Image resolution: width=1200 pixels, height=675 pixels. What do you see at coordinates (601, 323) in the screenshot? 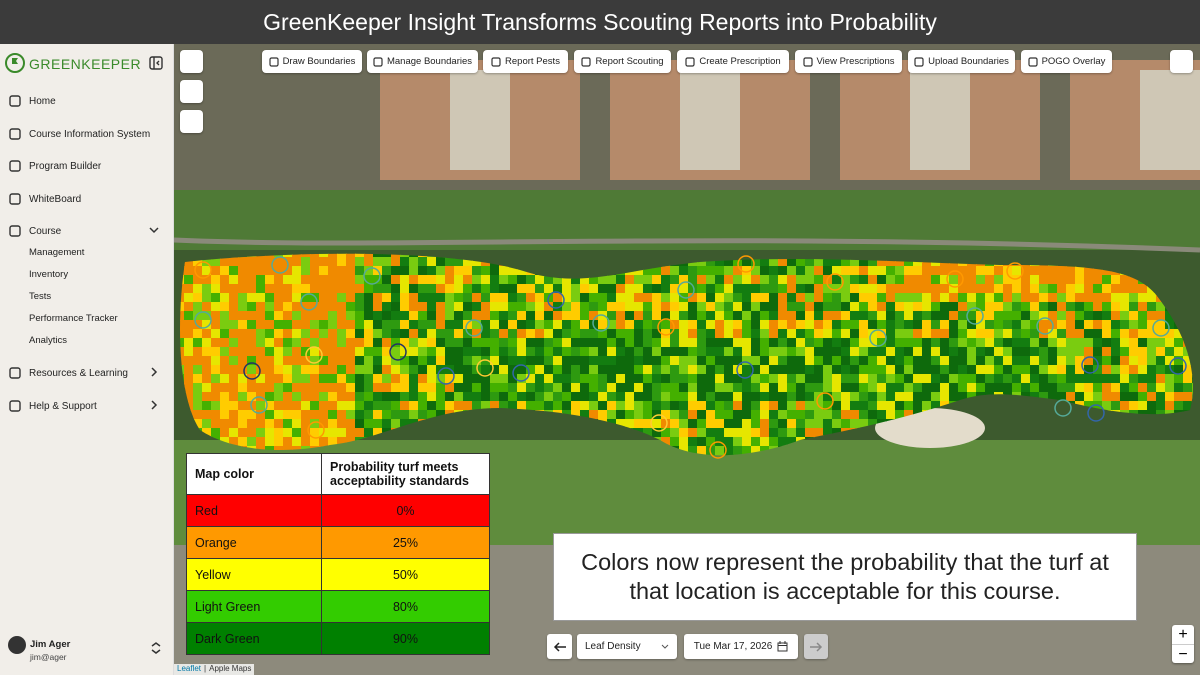
I see `scout-point` at bounding box center [601, 323].